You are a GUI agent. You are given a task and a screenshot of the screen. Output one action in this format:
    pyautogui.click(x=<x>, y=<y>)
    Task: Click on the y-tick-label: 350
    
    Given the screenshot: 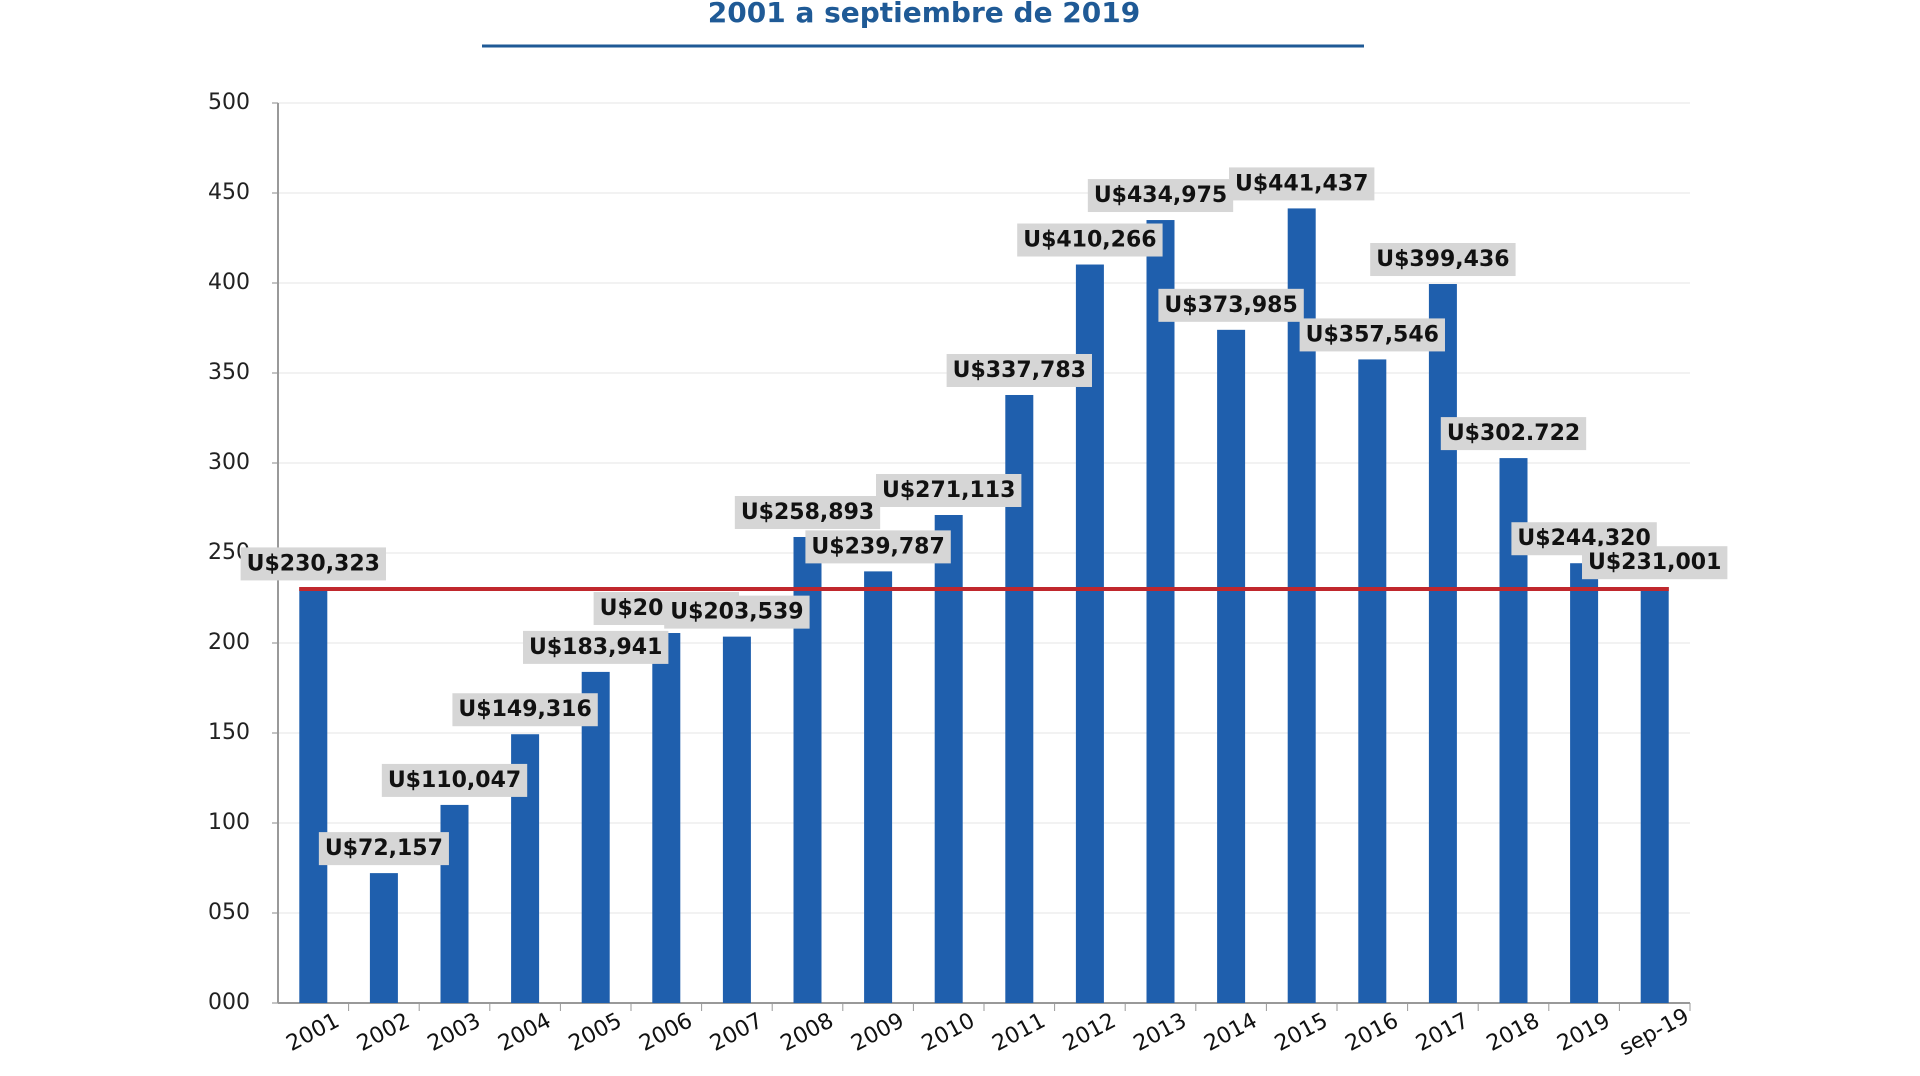 What is the action you would take?
    pyautogui.click(x=229, y=372)
    